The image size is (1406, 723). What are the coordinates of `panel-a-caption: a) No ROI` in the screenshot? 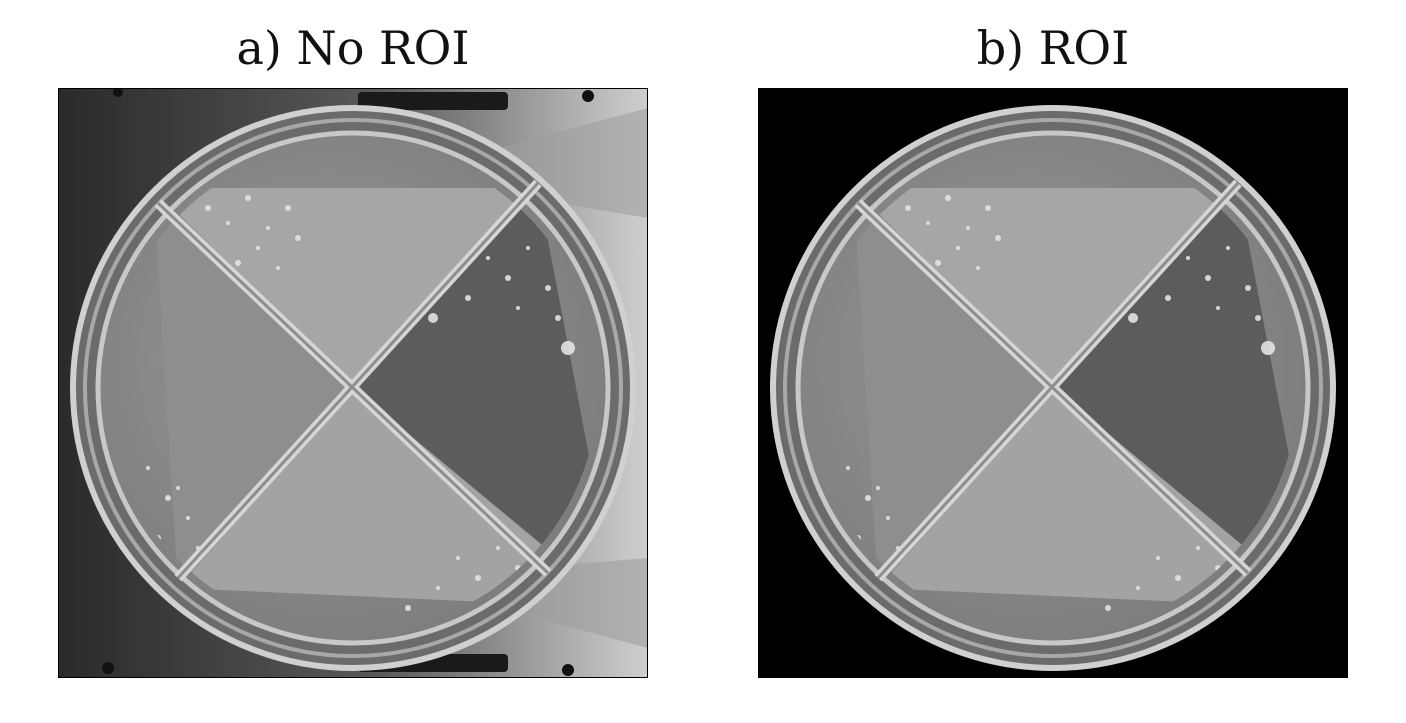 It's located at (353, 48).